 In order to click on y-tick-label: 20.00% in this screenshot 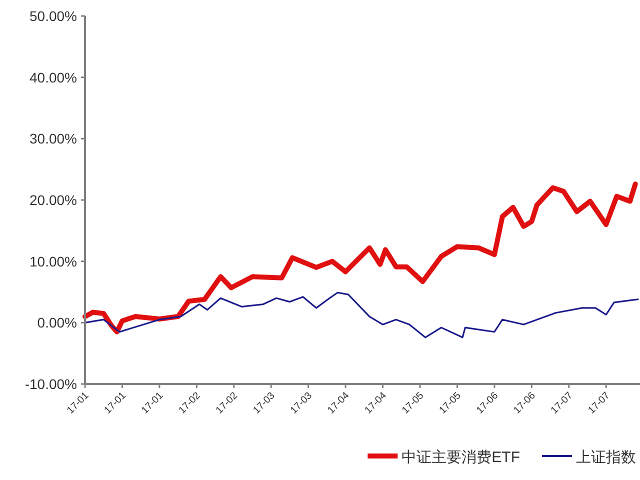, I will do `click(53, 200)`.